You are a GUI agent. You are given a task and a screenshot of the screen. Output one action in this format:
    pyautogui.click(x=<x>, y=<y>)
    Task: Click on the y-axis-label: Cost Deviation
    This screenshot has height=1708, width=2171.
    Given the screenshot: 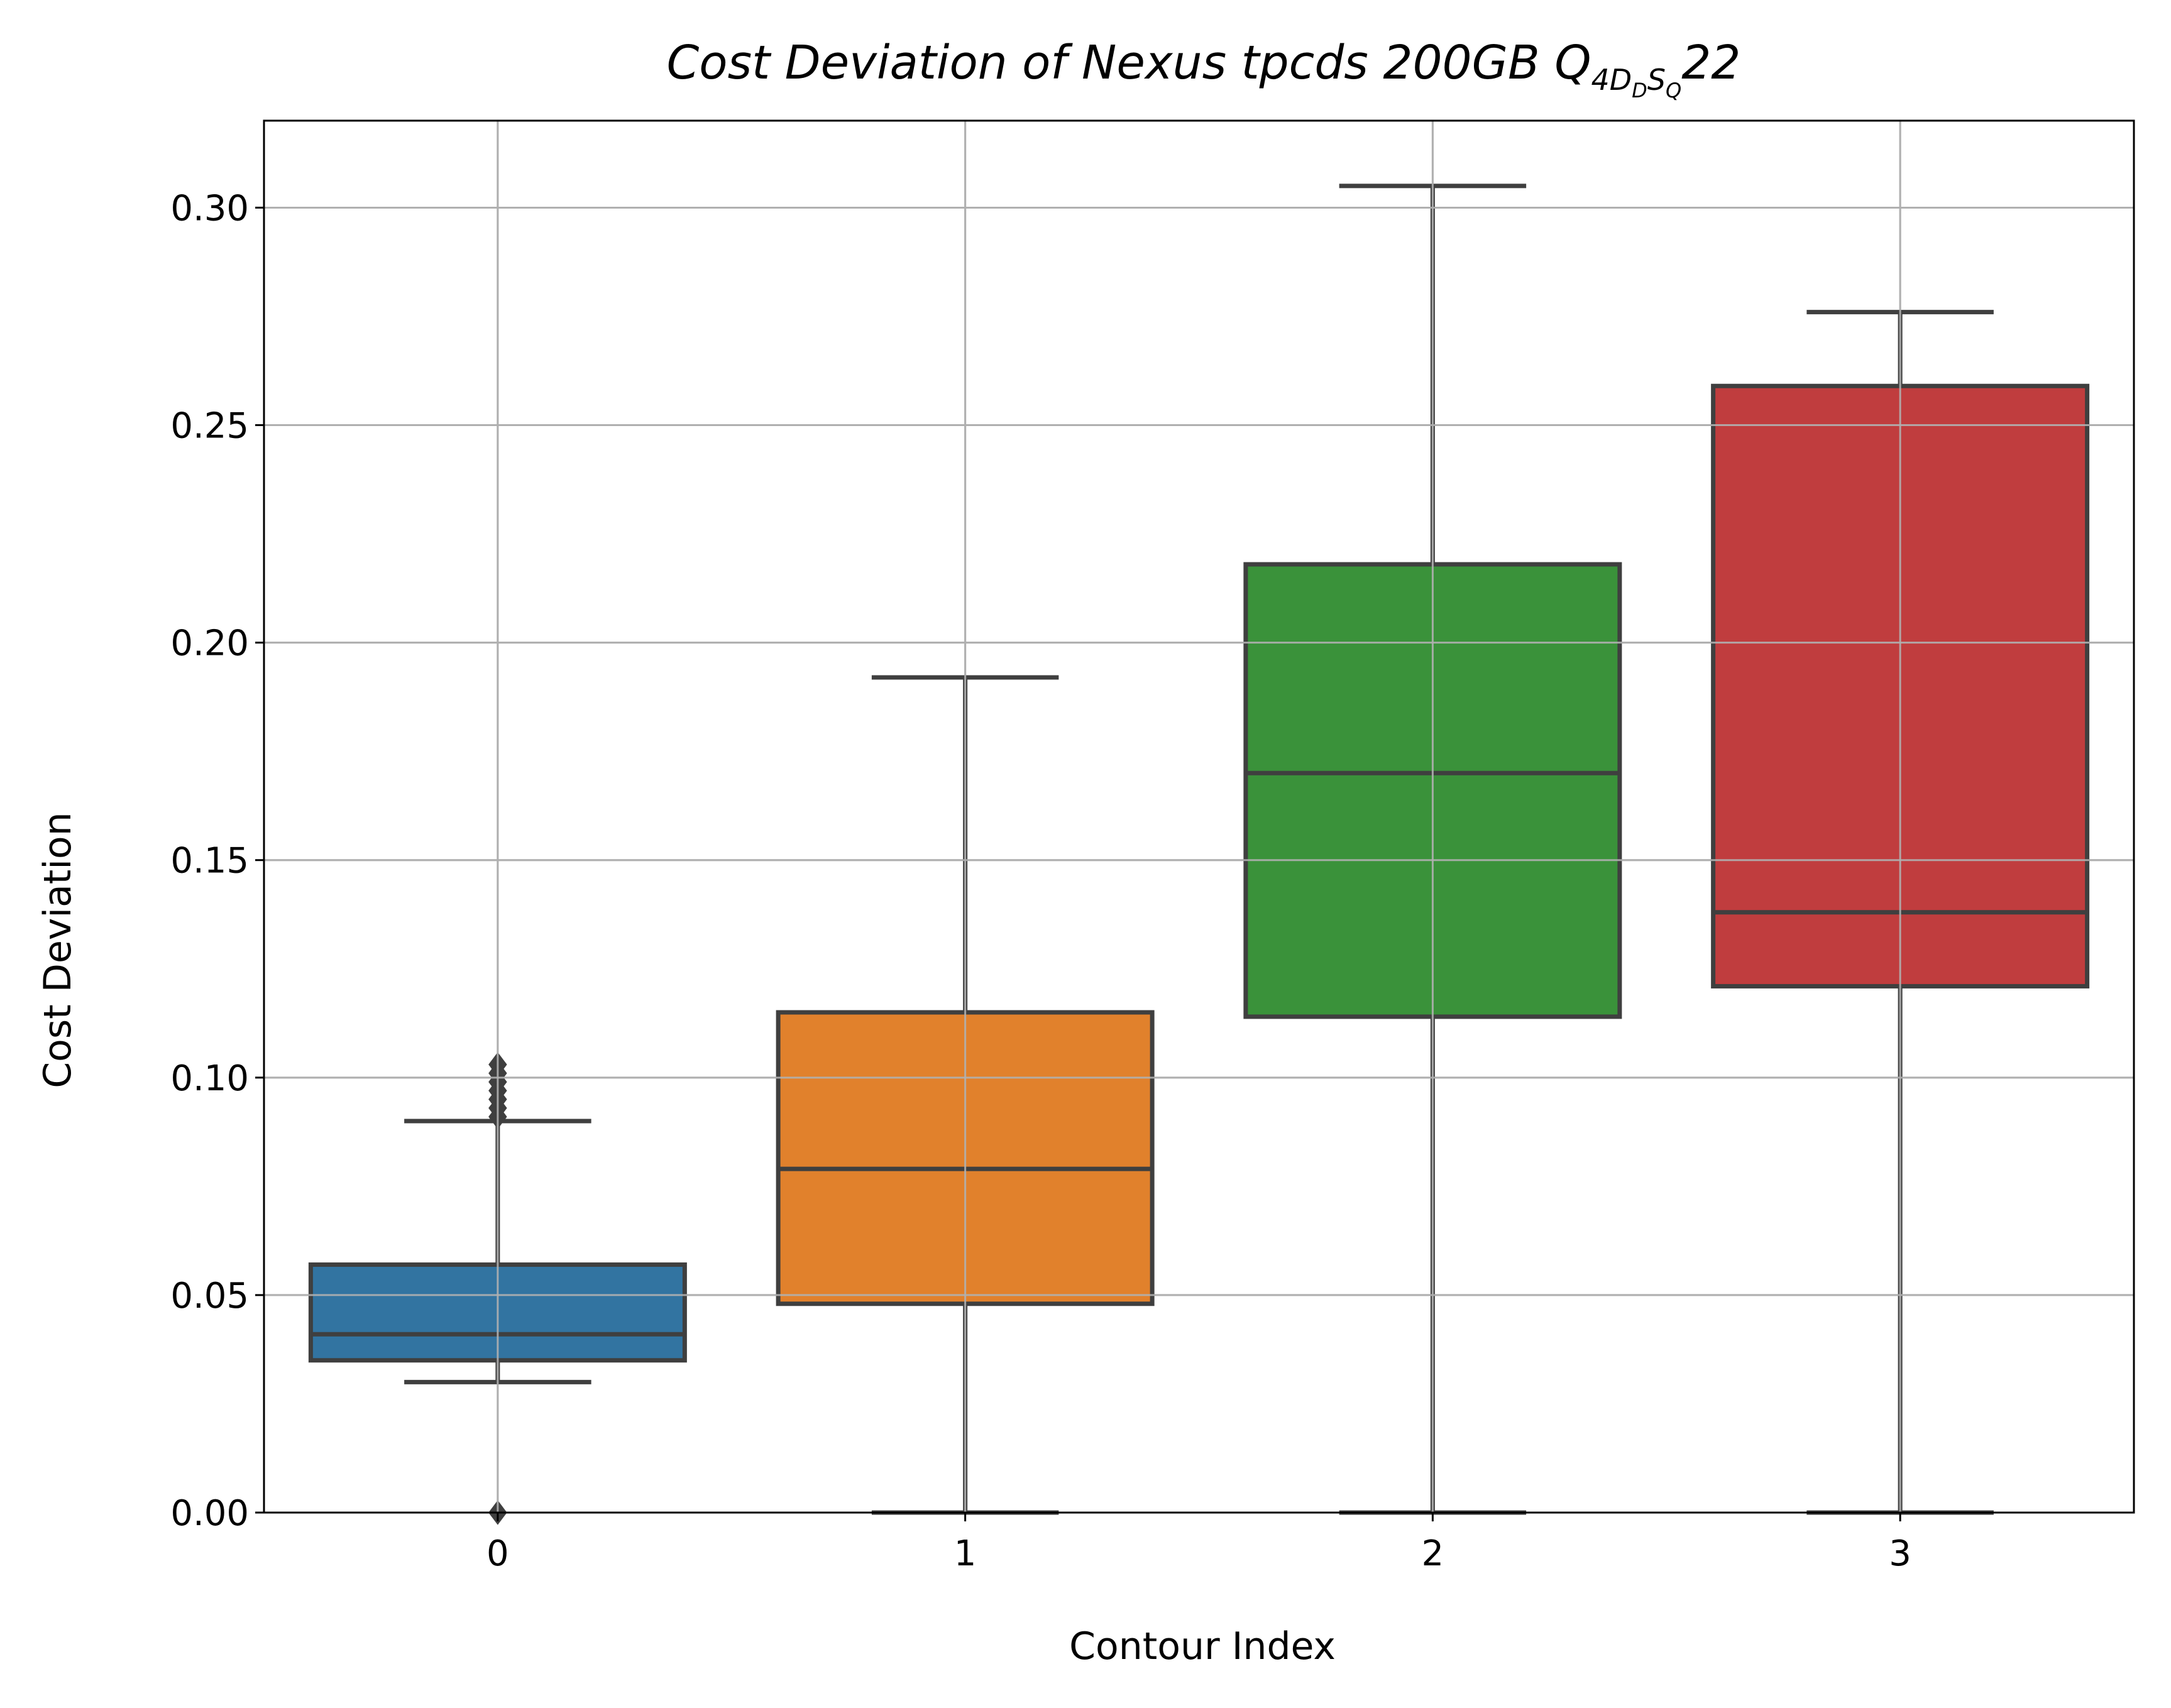 What is the action you would take?
    pyautogui.click(x=58, y=950)
    